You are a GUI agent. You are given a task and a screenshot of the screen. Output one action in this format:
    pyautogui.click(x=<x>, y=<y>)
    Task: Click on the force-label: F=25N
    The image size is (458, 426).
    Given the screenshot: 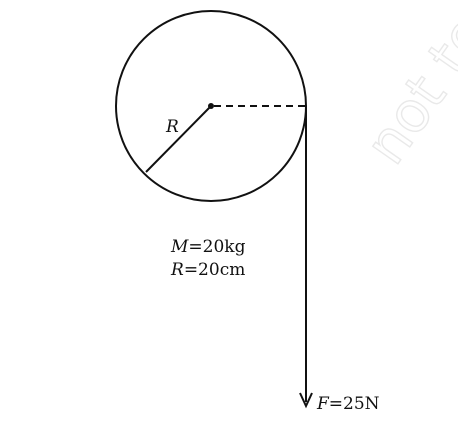 What is the action you would take?
    pyautogui.click(x=348, y=404)
    